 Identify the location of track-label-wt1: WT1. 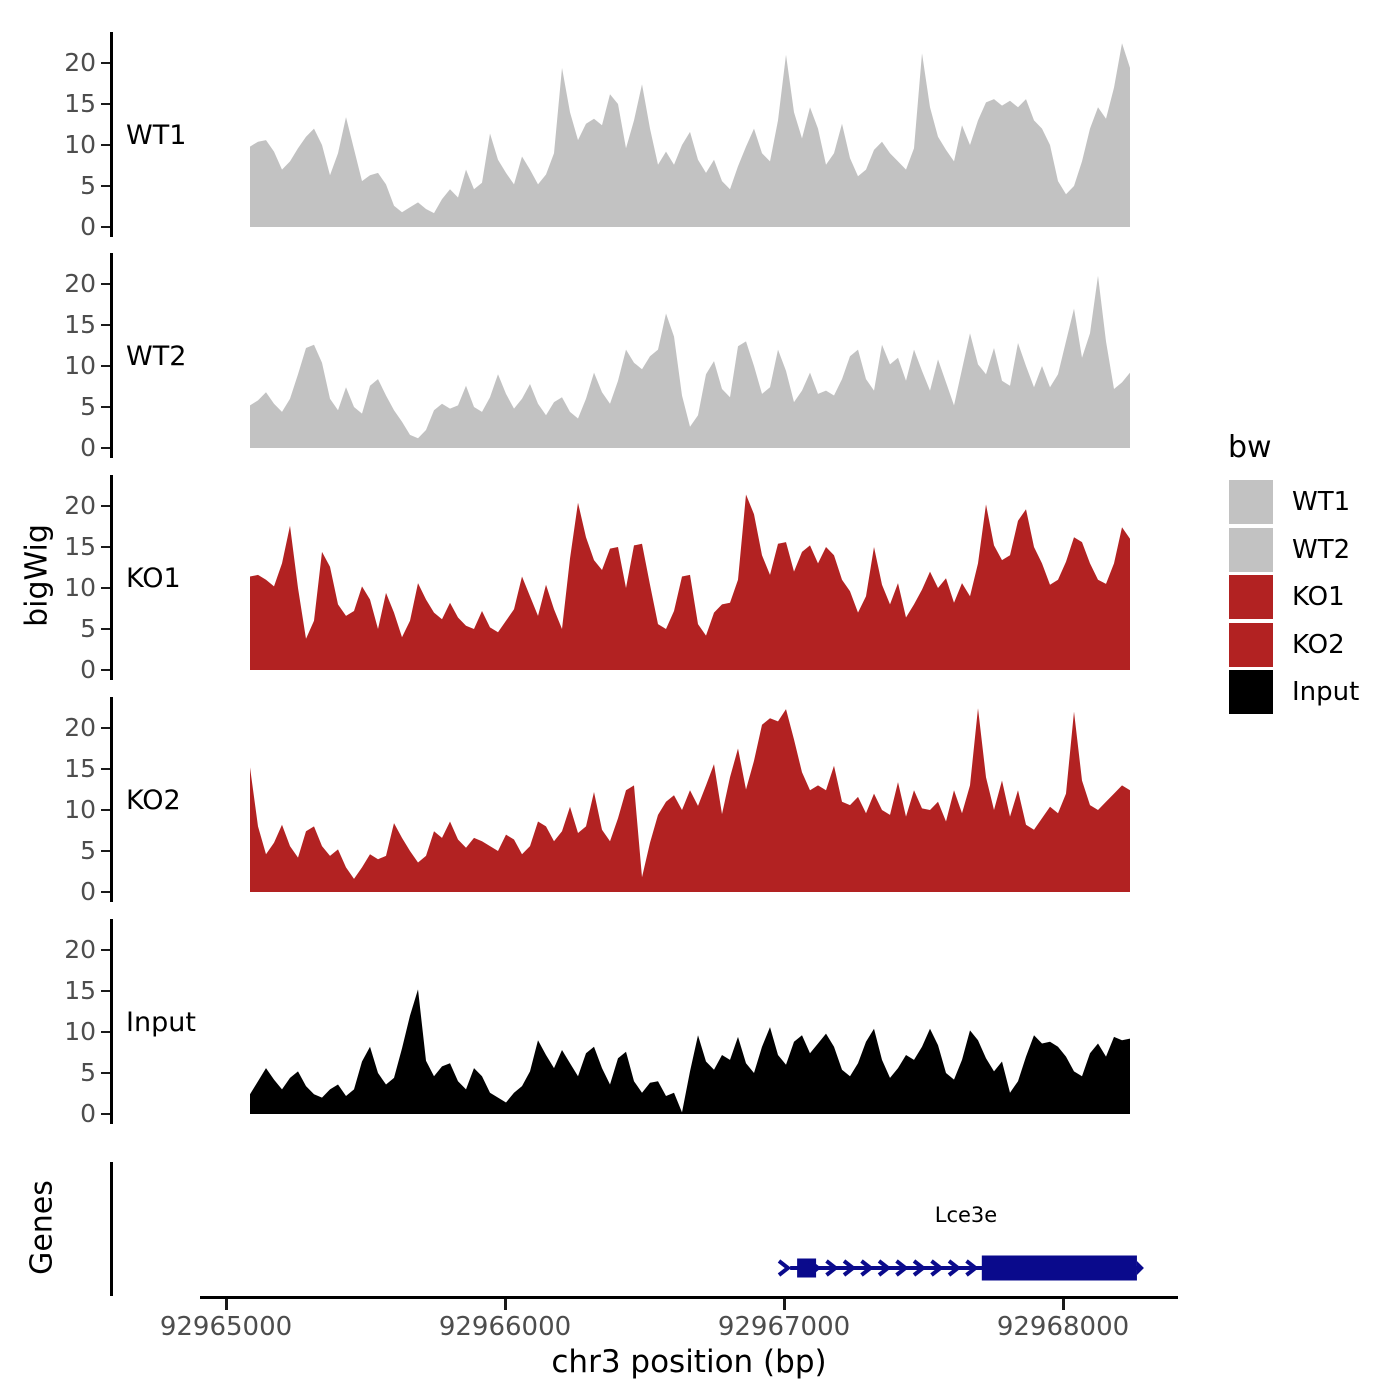
(156, 135).